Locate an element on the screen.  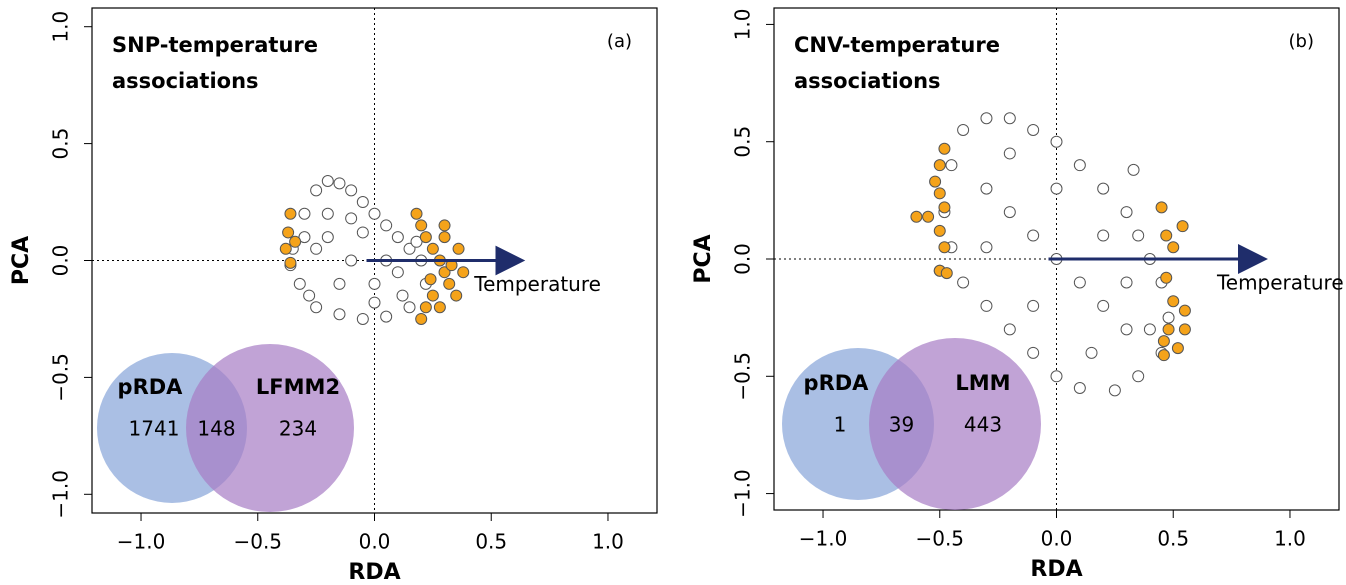
panel-title: CNV-temperature is located at coordinates (897, 45).